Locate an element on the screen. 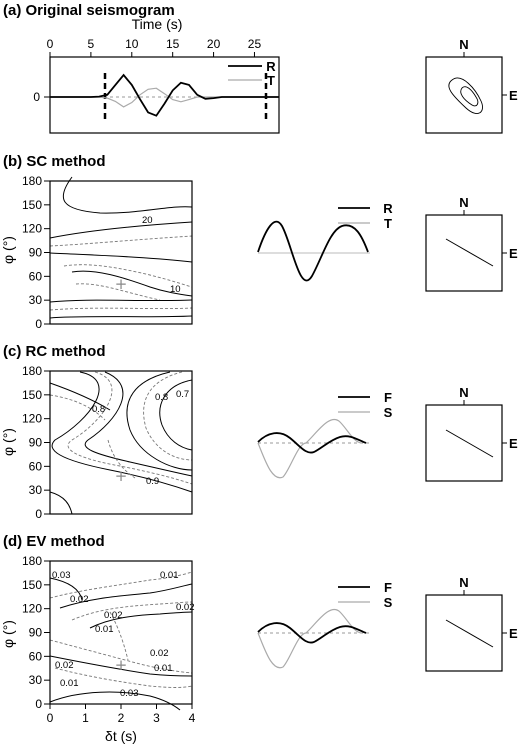 This screenshot has height=748, width=520. panel-b-yticks: 0 30 60 90 120 150 180 is located at coordinates (36, 252).